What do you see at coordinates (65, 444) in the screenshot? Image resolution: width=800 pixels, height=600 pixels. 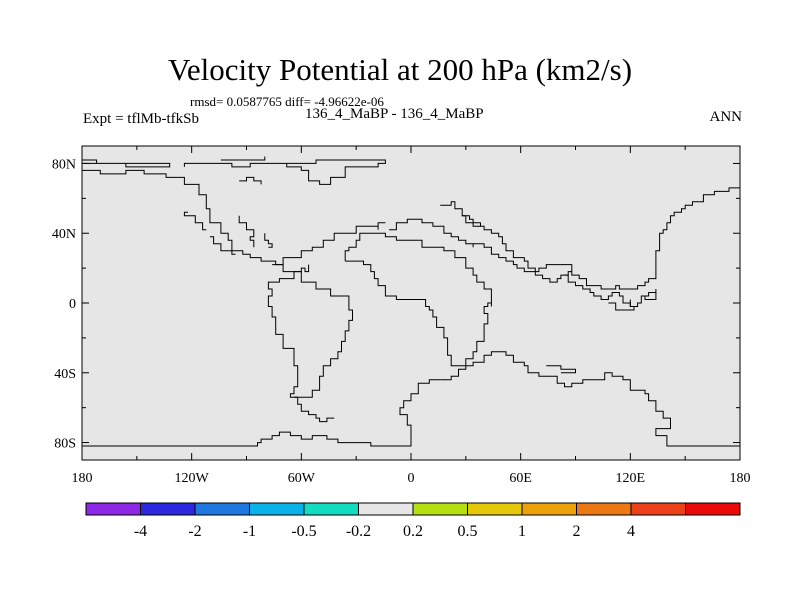 I see `lat-tick-label: 80S` at bounding box center [65, 444].